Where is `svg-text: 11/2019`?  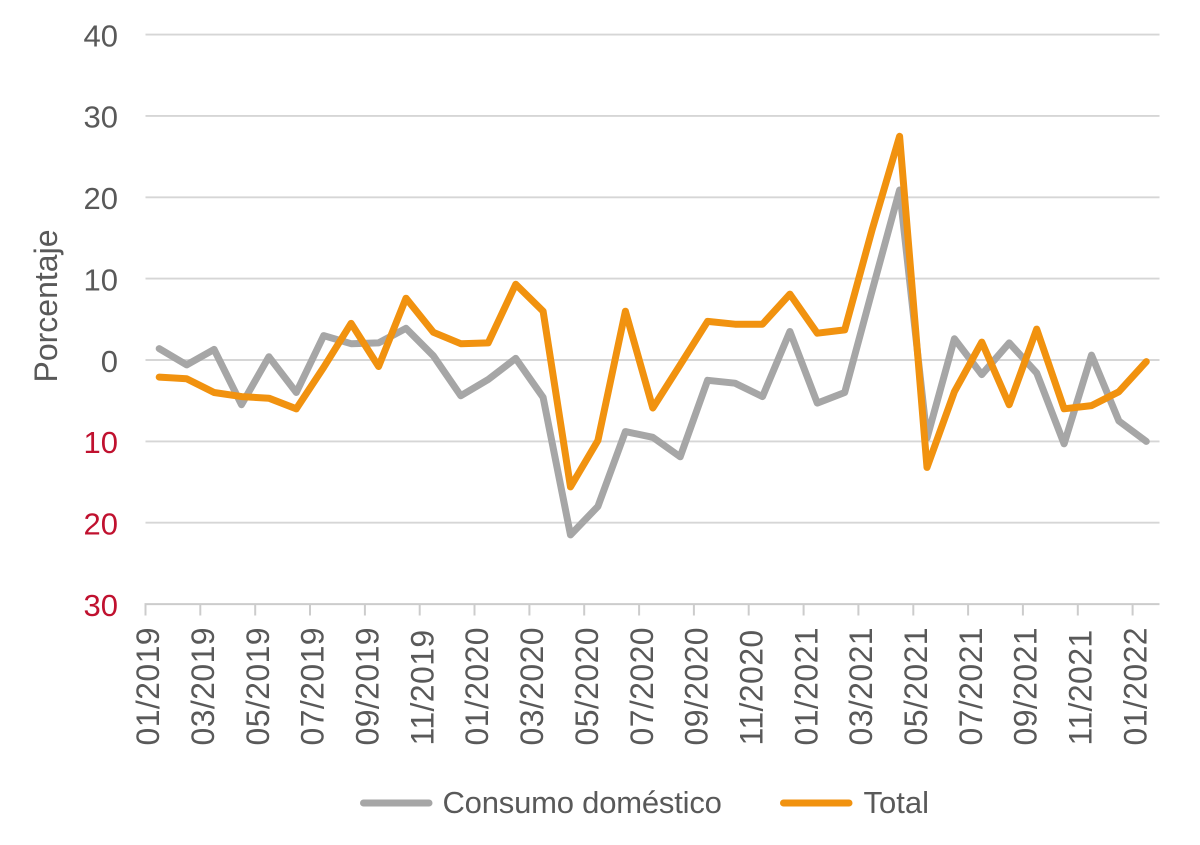
svg-text: 11/2019 is located at coordinates (422, 687).